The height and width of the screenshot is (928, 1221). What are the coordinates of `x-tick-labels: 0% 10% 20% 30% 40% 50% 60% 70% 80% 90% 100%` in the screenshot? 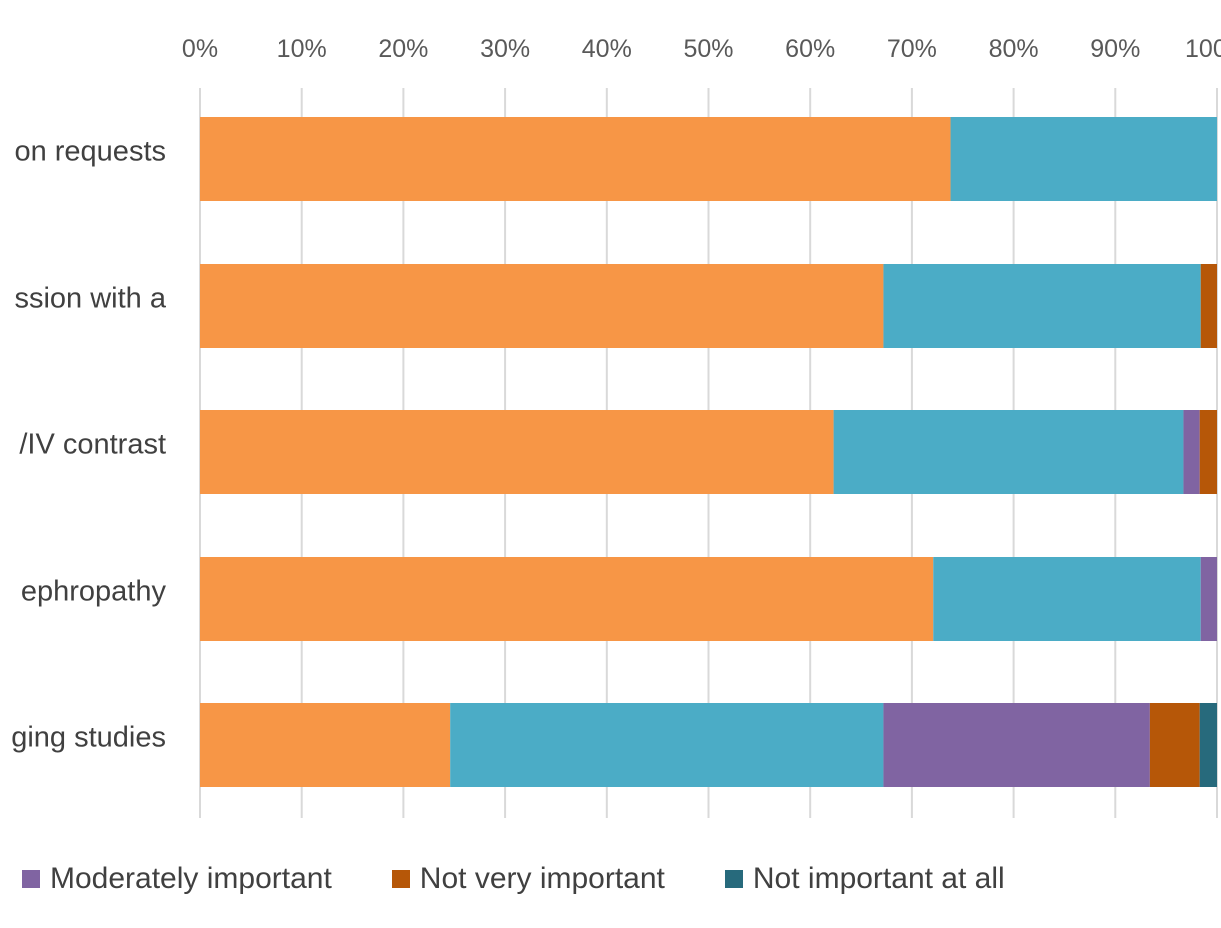 It's located at (701, 49).